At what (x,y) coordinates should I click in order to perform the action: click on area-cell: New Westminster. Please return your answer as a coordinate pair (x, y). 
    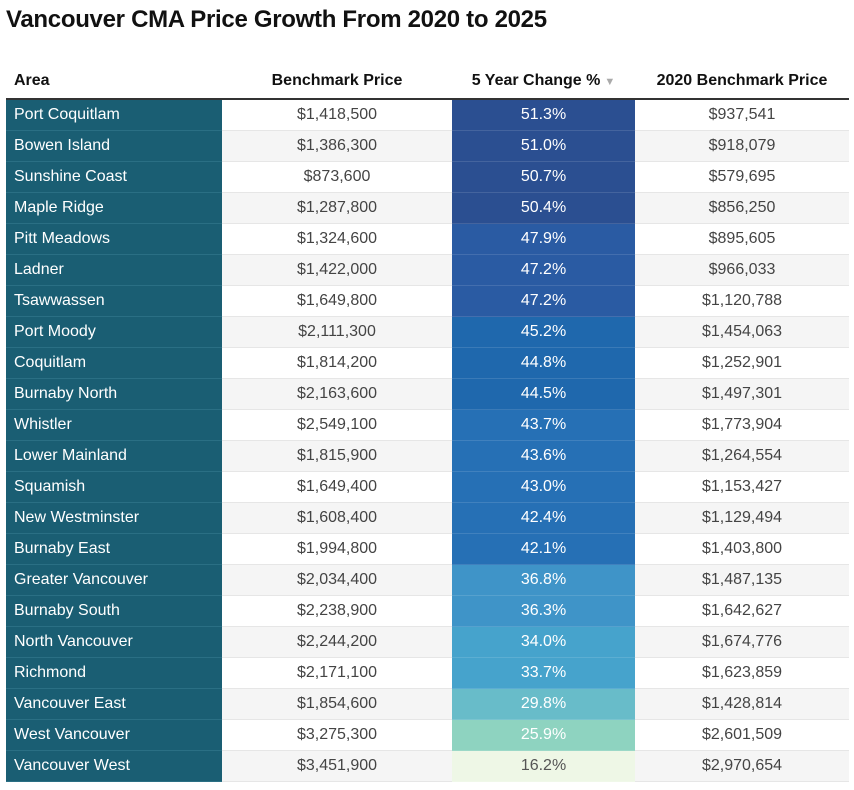
    Looking at the image, I should click on (114, 518).